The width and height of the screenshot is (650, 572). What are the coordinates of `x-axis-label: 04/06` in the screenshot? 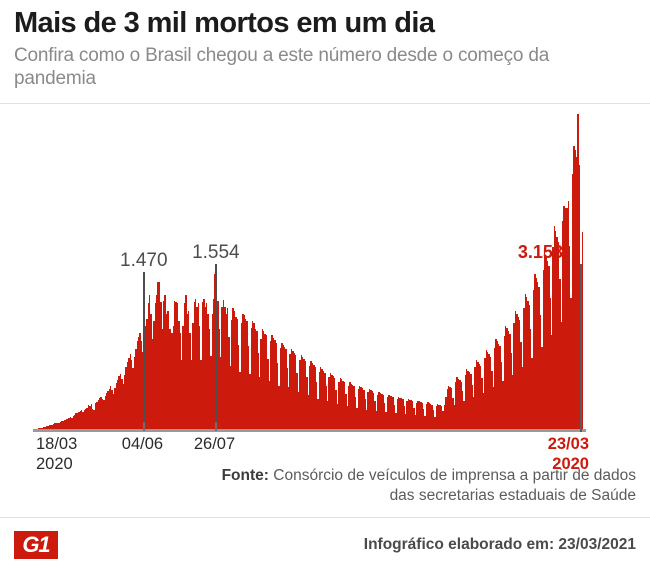 It's located at (142, 444).